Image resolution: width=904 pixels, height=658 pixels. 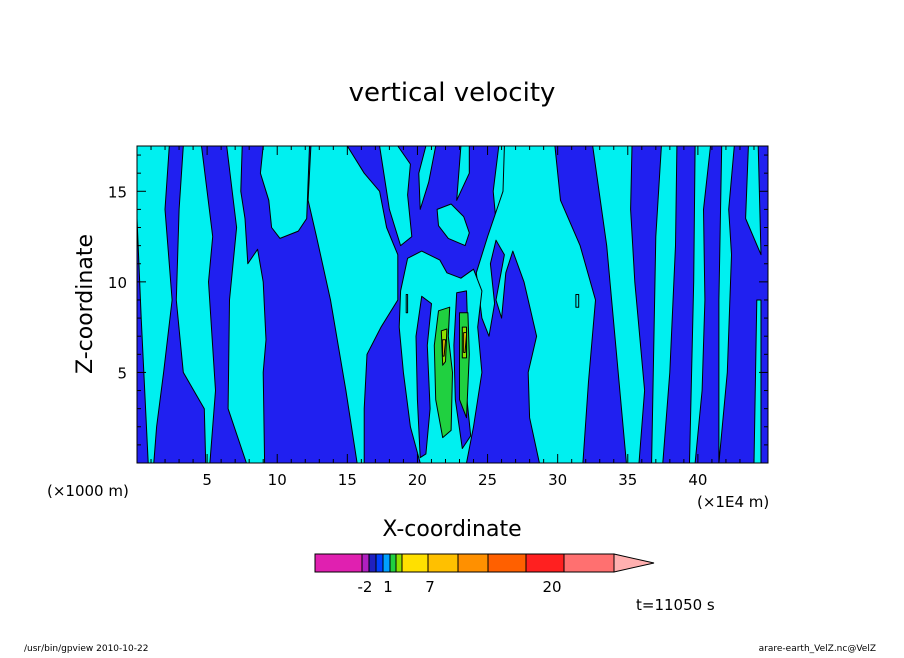 I want to click on colorbar-arrow, so click(x=634, y=563).